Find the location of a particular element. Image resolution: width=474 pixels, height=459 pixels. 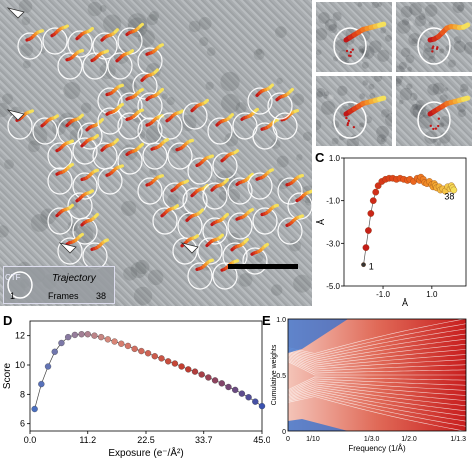

x-tick-label: 1/2.0 is located at coordinates (409, 439).